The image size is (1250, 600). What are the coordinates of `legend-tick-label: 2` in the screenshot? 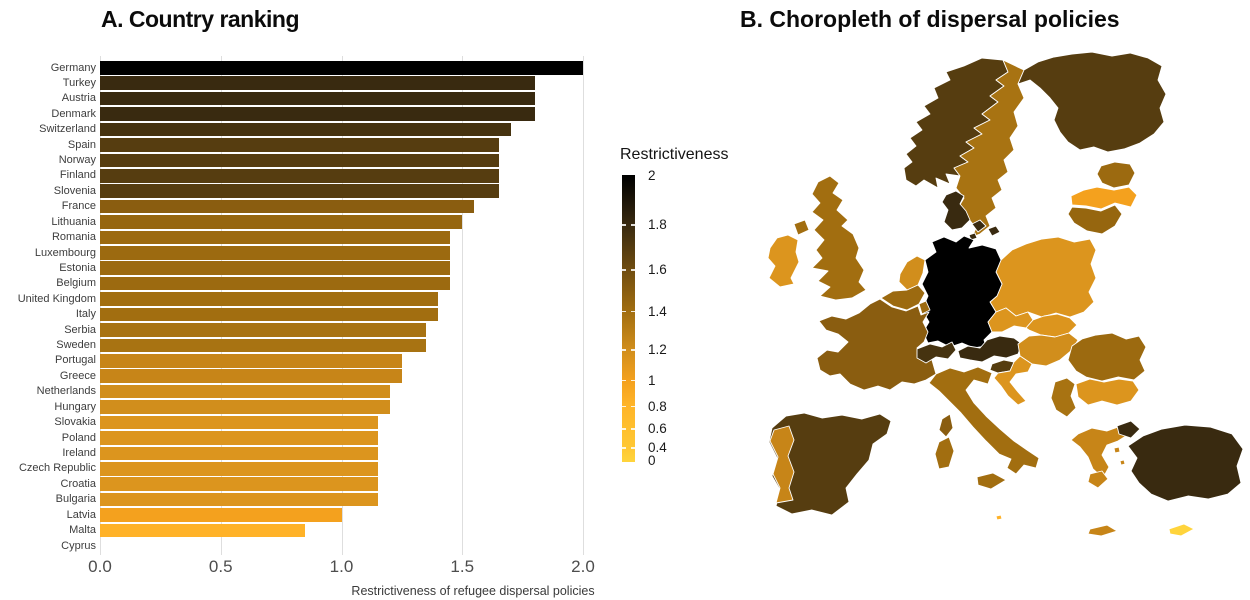 It's located at (652, 175).